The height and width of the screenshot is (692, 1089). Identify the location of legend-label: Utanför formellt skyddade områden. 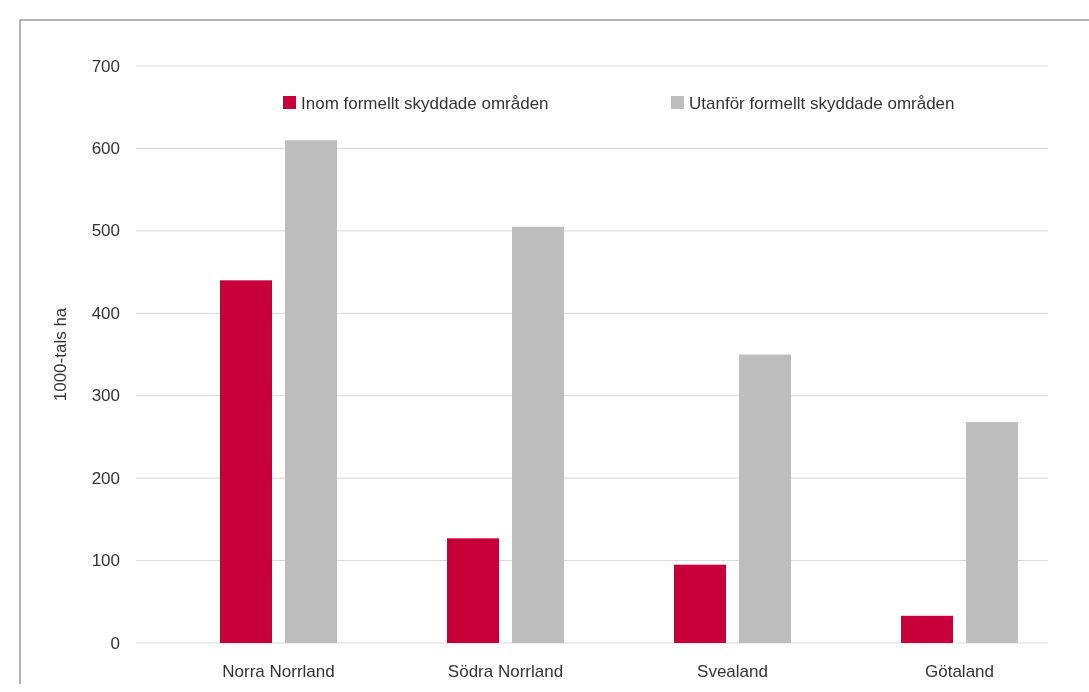
(822, 103).